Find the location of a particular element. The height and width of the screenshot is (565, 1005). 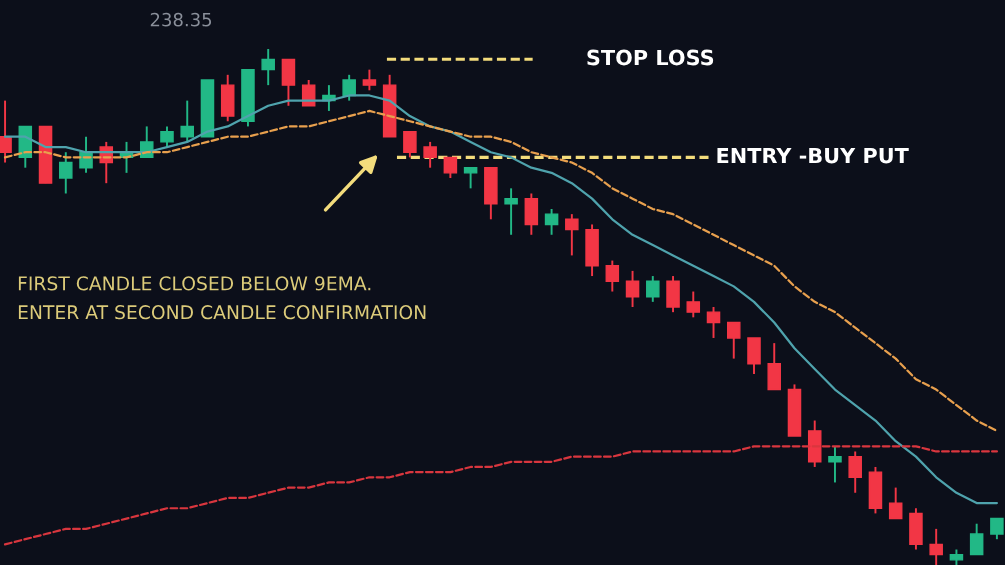

annotation: FIRST CANDLE CLOSED BELOW 9EMA. ENTER AT SECOND CANDLE CONFIRMATION is located at coordinates (222, 298).